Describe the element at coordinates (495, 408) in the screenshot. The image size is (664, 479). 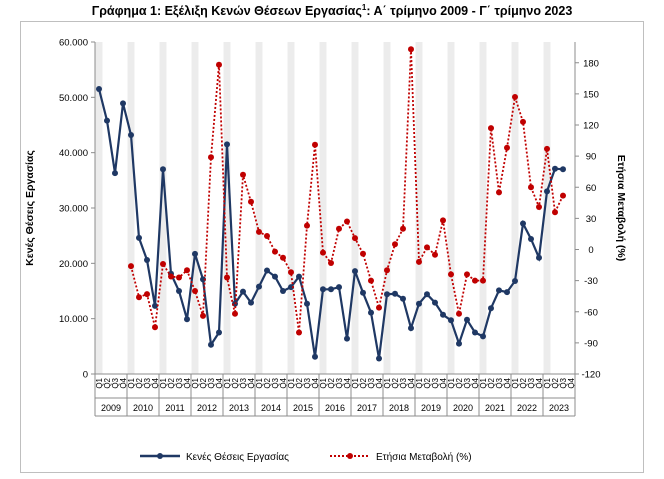
I see `x-year-label: 2021` at that location.